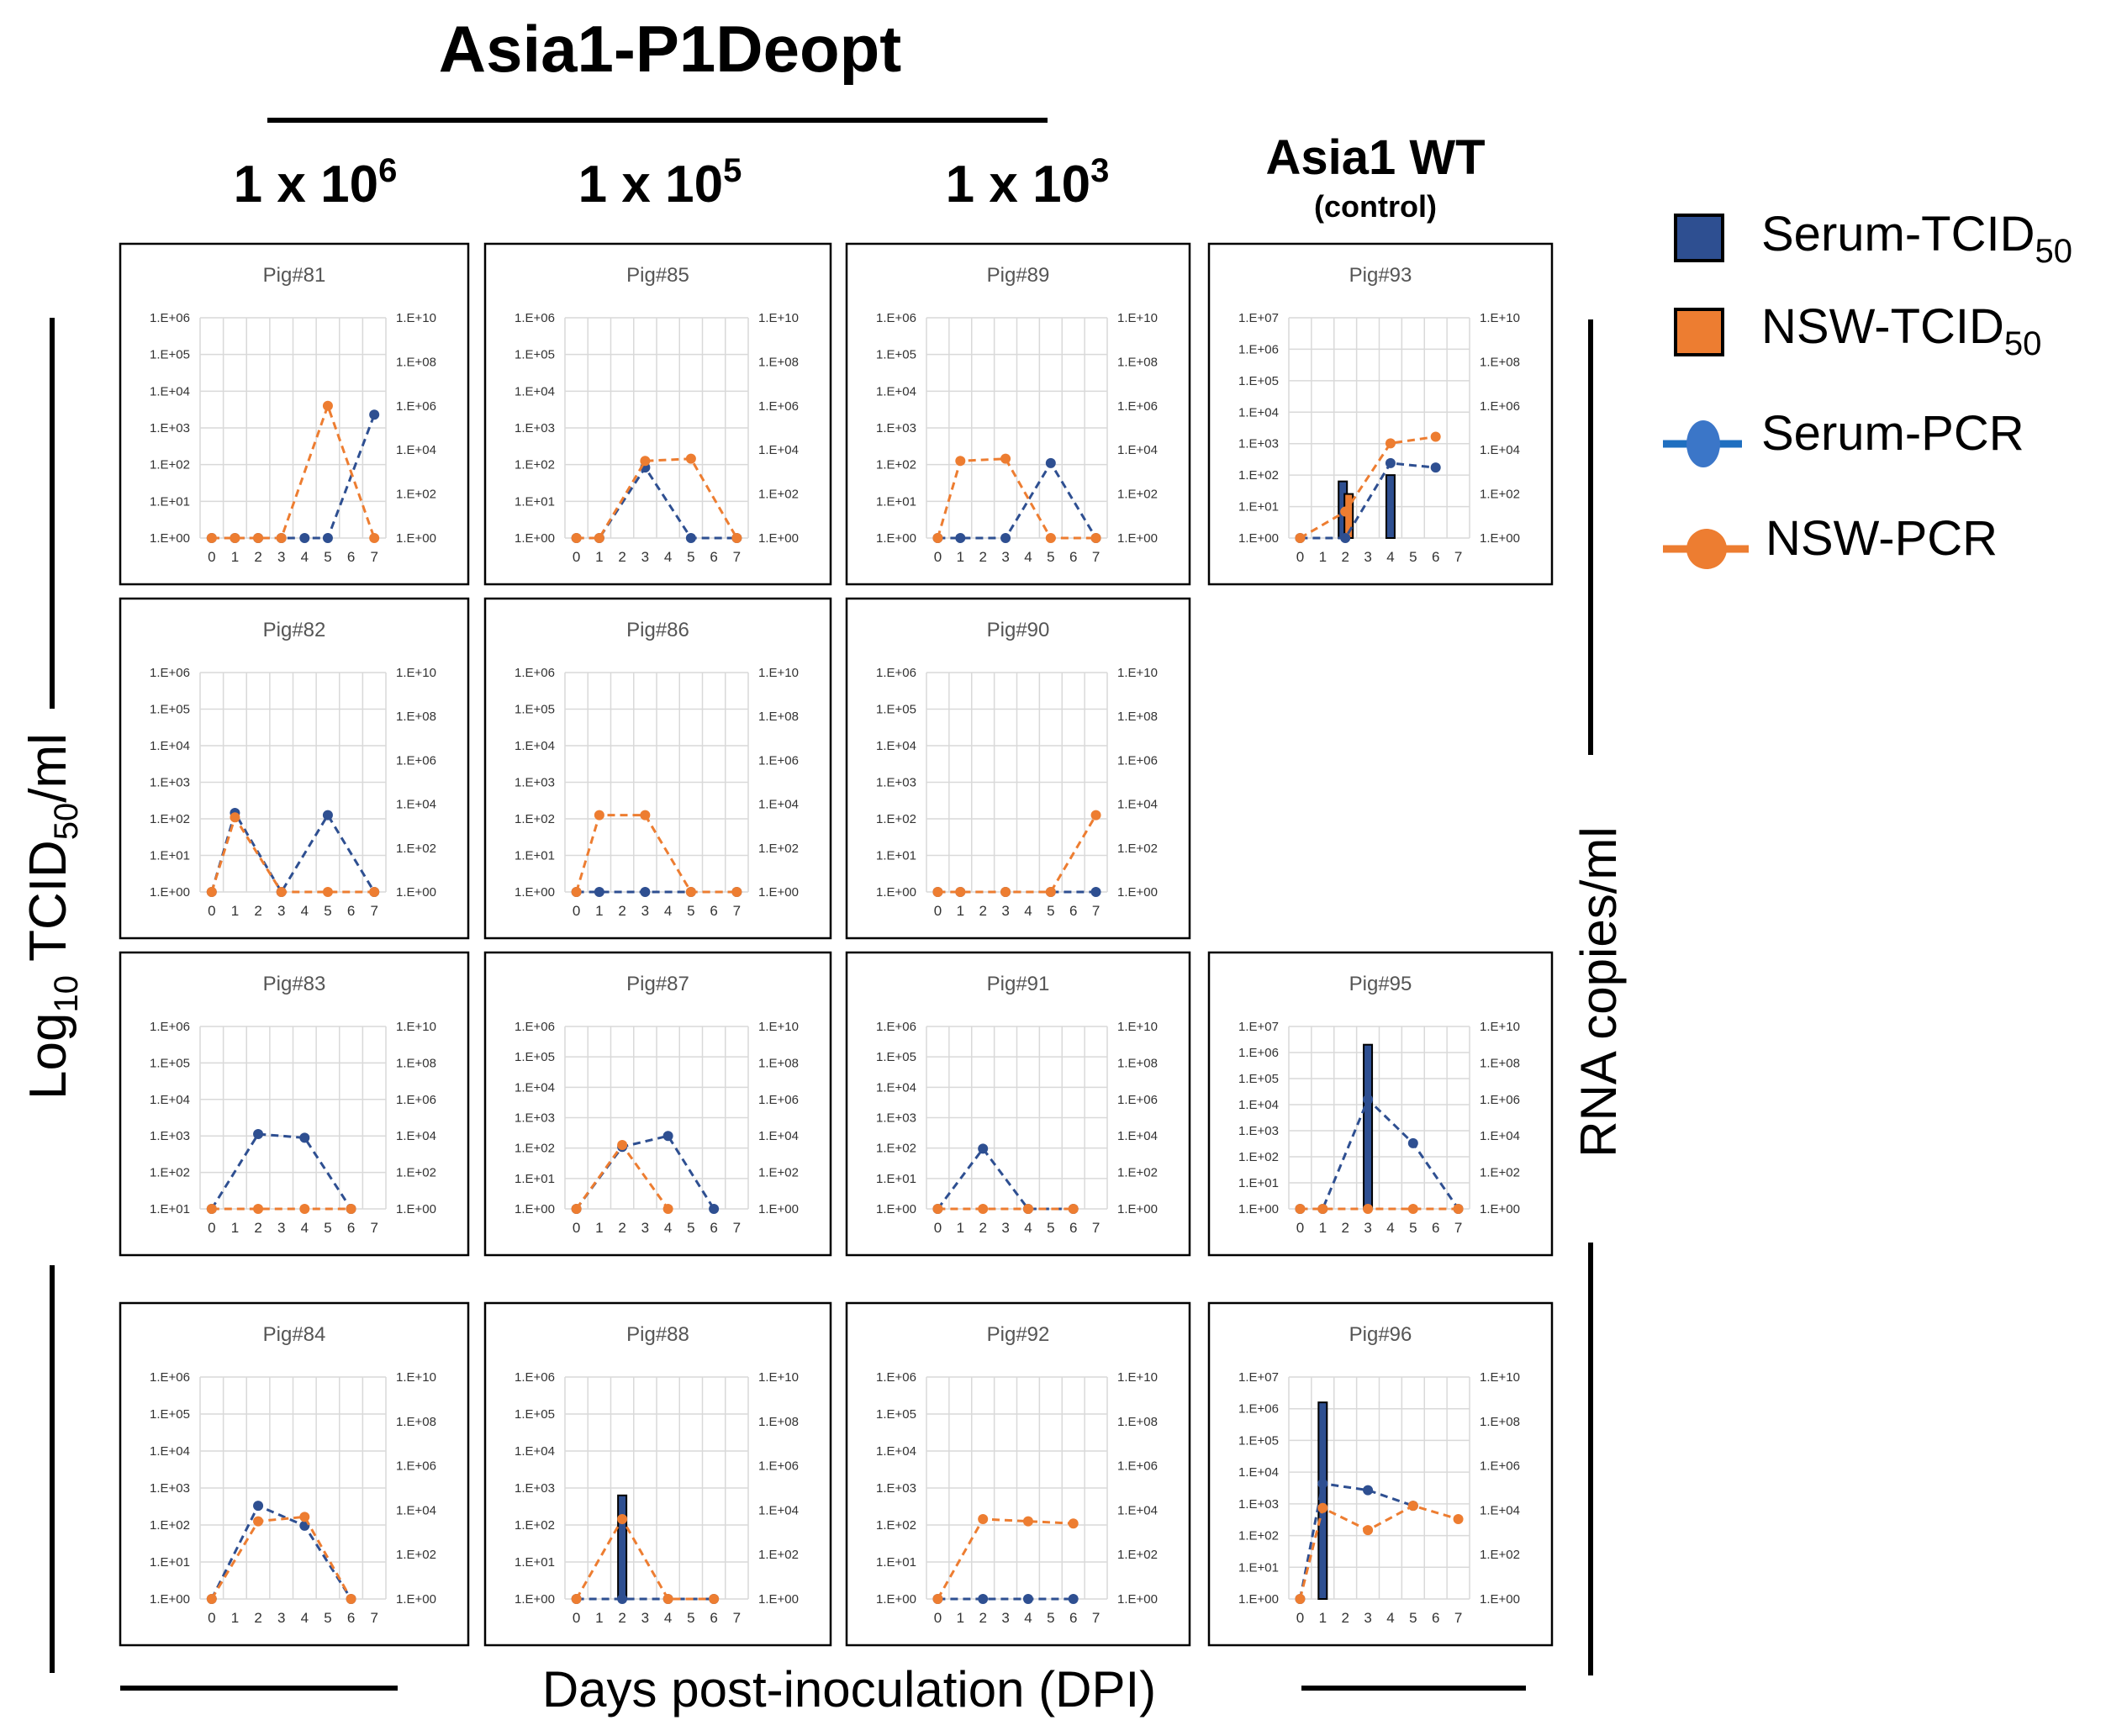  What do you see at coordinates (622, 1547) in the screenshot?
I see `serum-tcid-bar` at bounding box center [622, 1547].